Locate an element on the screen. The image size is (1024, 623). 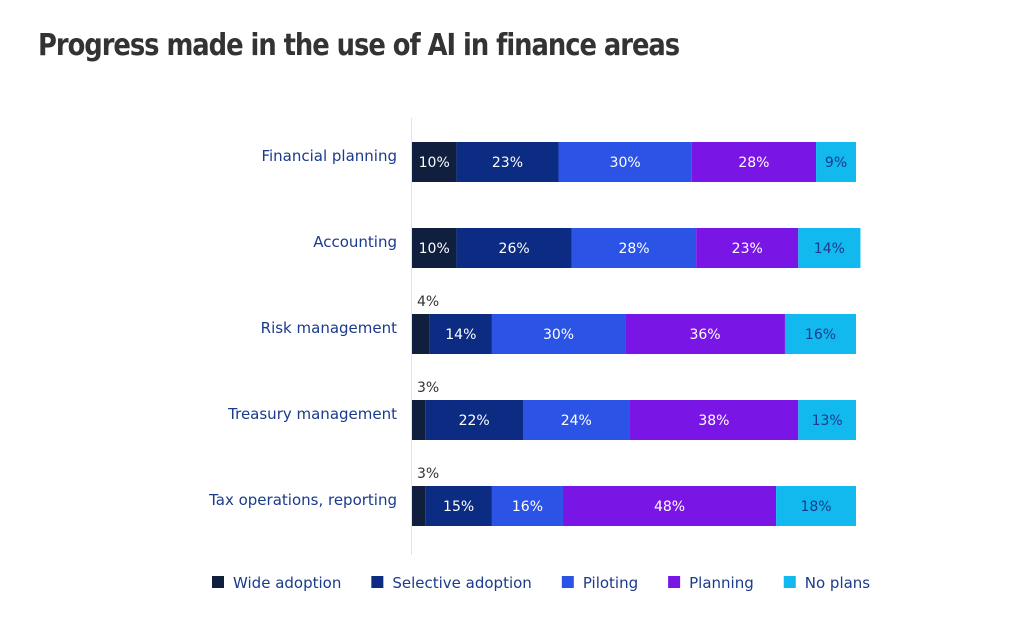
data-label: 26% is located at coordinates (514, 249).